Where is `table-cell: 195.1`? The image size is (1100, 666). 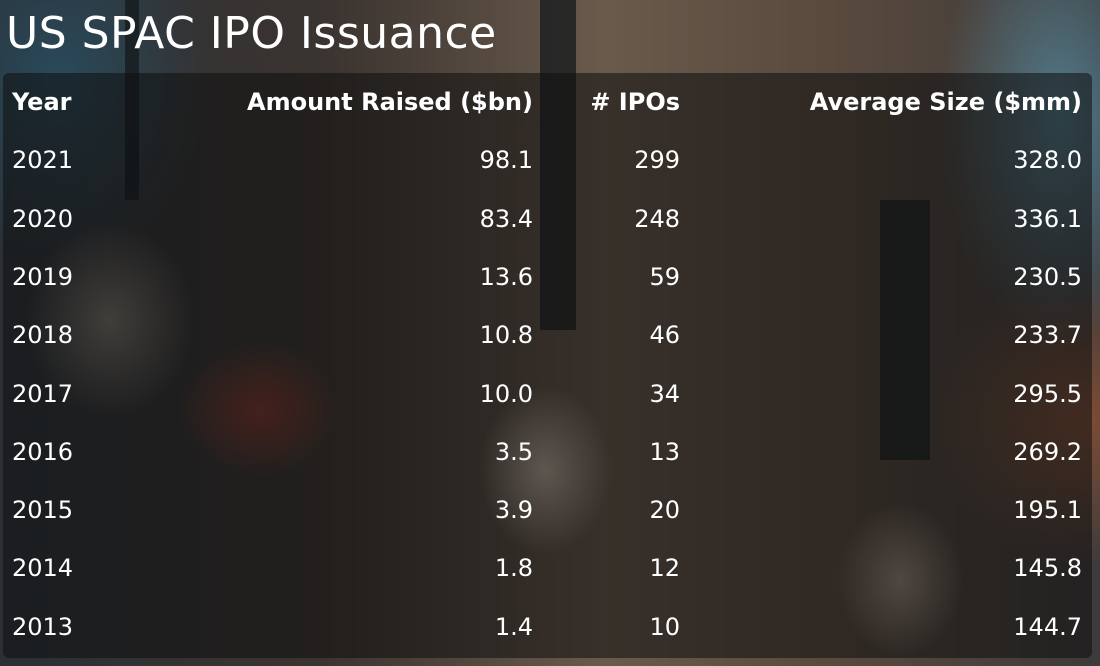
table-cell: 195.1 is located at coordinates (1047, 510).